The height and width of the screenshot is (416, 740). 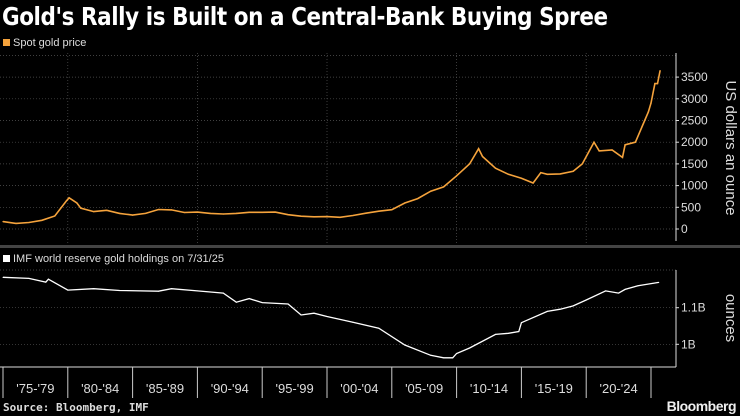 I want to click on y-tick-label-reserves: 1B, so click(x=688, y=344).